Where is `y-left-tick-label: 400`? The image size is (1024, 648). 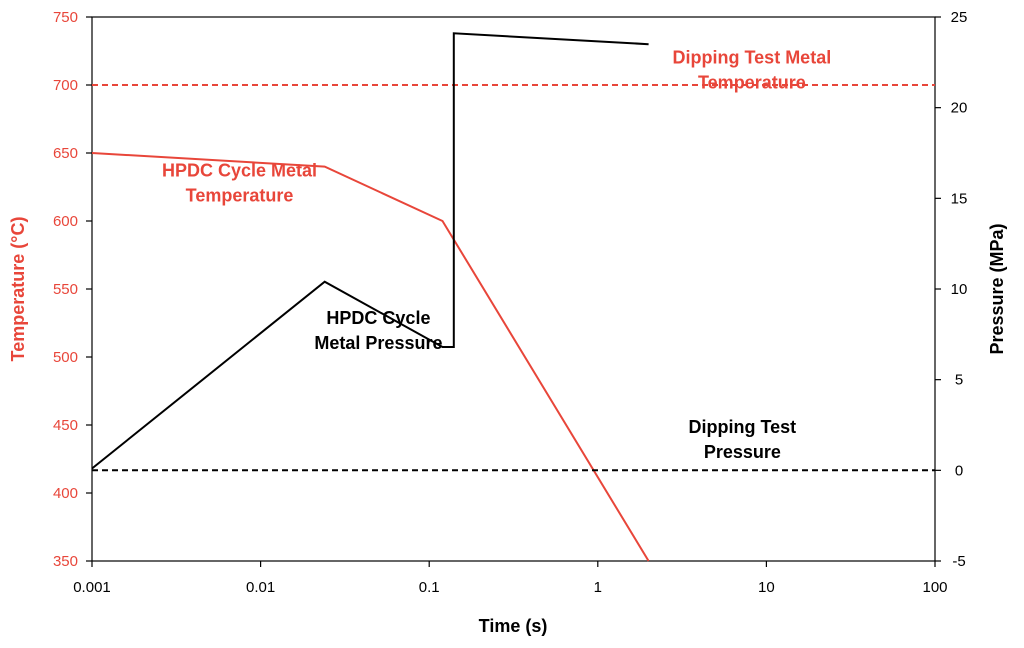 y-left-tick-label: 400 is located at coordinates (65, 493).